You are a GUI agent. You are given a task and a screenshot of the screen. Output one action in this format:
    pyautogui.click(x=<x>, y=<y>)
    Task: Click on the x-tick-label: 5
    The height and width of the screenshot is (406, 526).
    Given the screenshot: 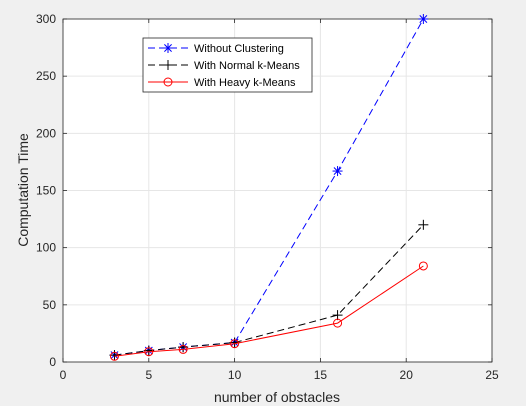 What is the action you would take?
    pyautogui.click(x=148, y=375)
    